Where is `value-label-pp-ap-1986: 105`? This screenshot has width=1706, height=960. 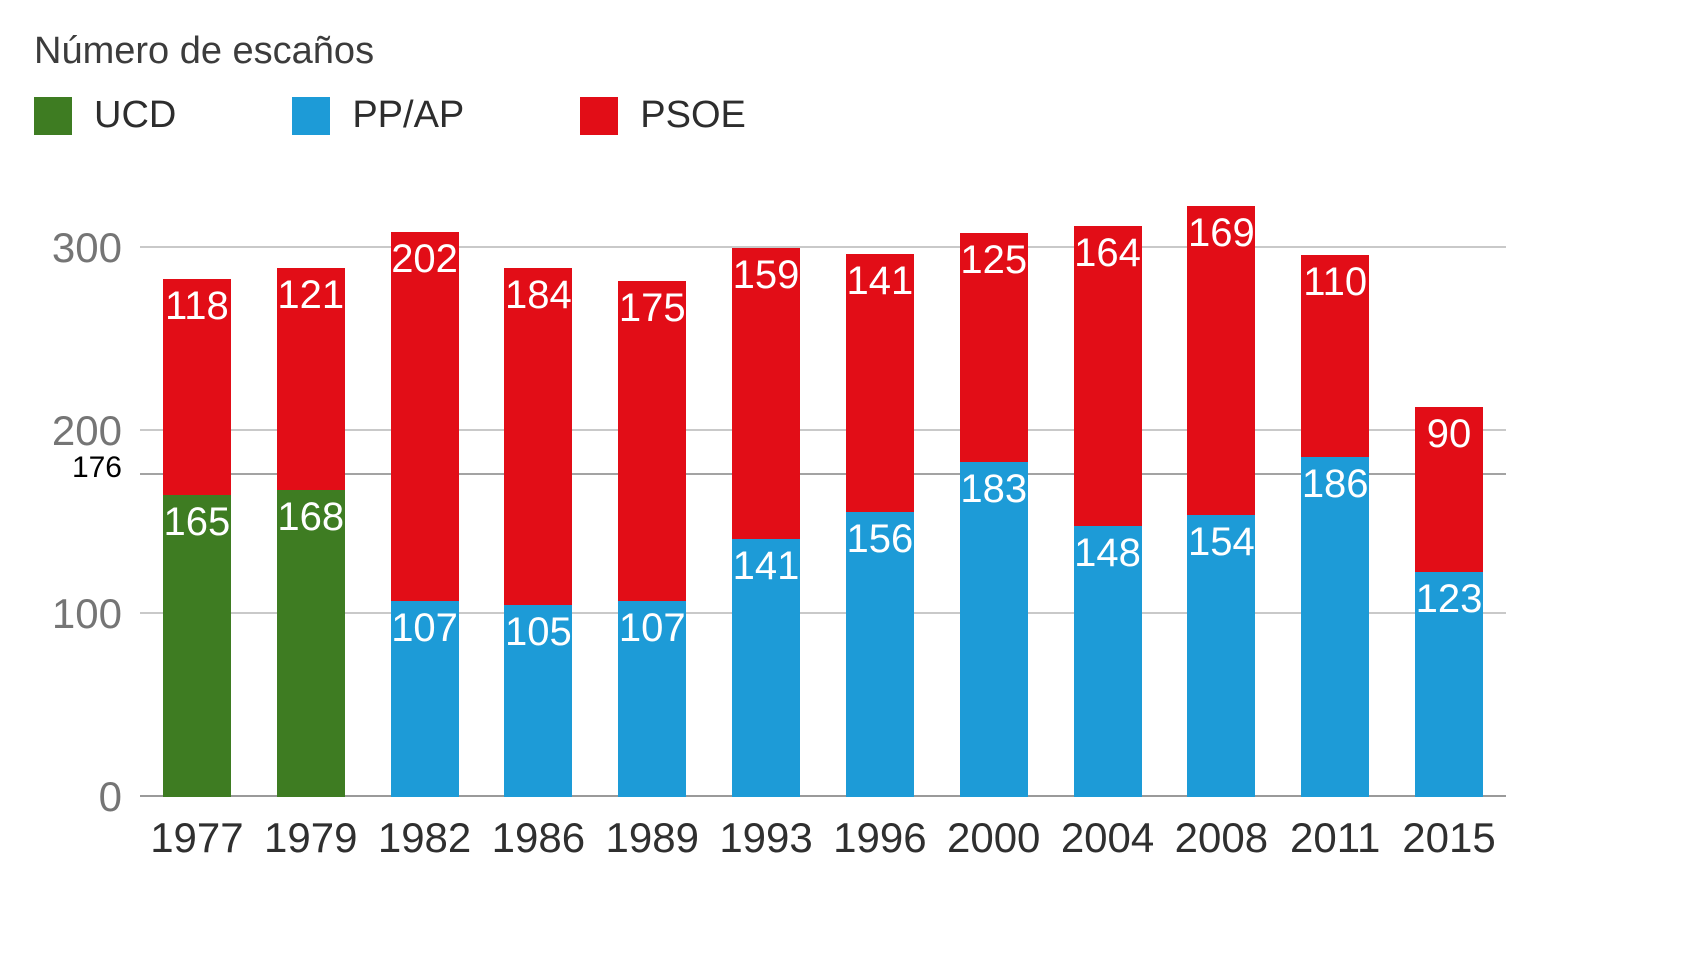
value-label-pp-ap-1986: 105 is located at coordinates (538, 631).